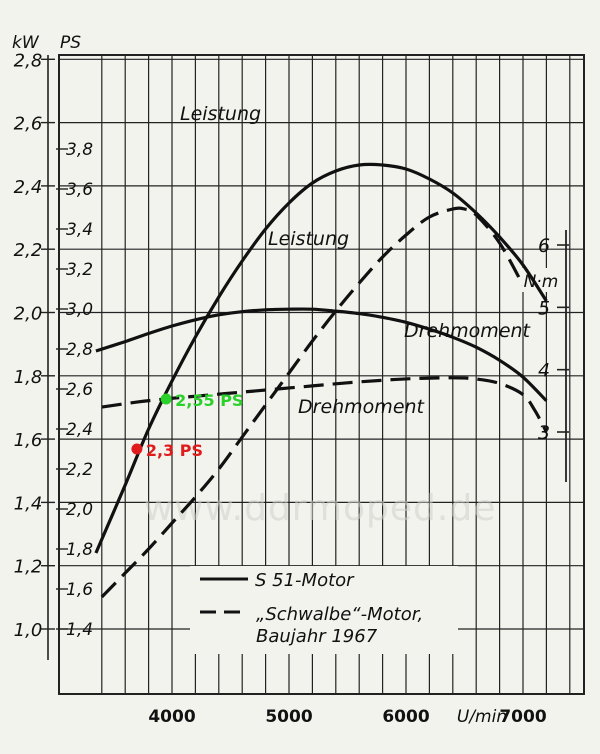  I want to click on nm-tick-label: 4, so click(544, 371).